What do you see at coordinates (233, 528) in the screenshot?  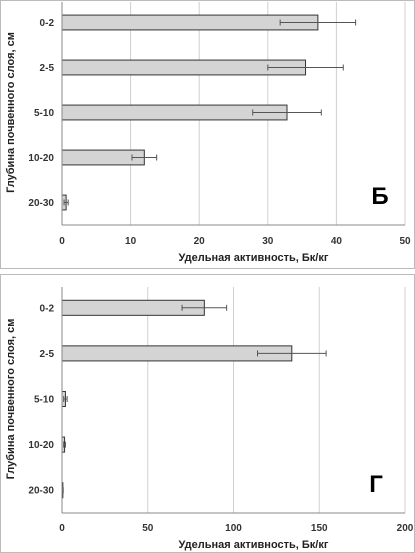 I see `x-tick-label: 100` at bounding box center [233, 528].